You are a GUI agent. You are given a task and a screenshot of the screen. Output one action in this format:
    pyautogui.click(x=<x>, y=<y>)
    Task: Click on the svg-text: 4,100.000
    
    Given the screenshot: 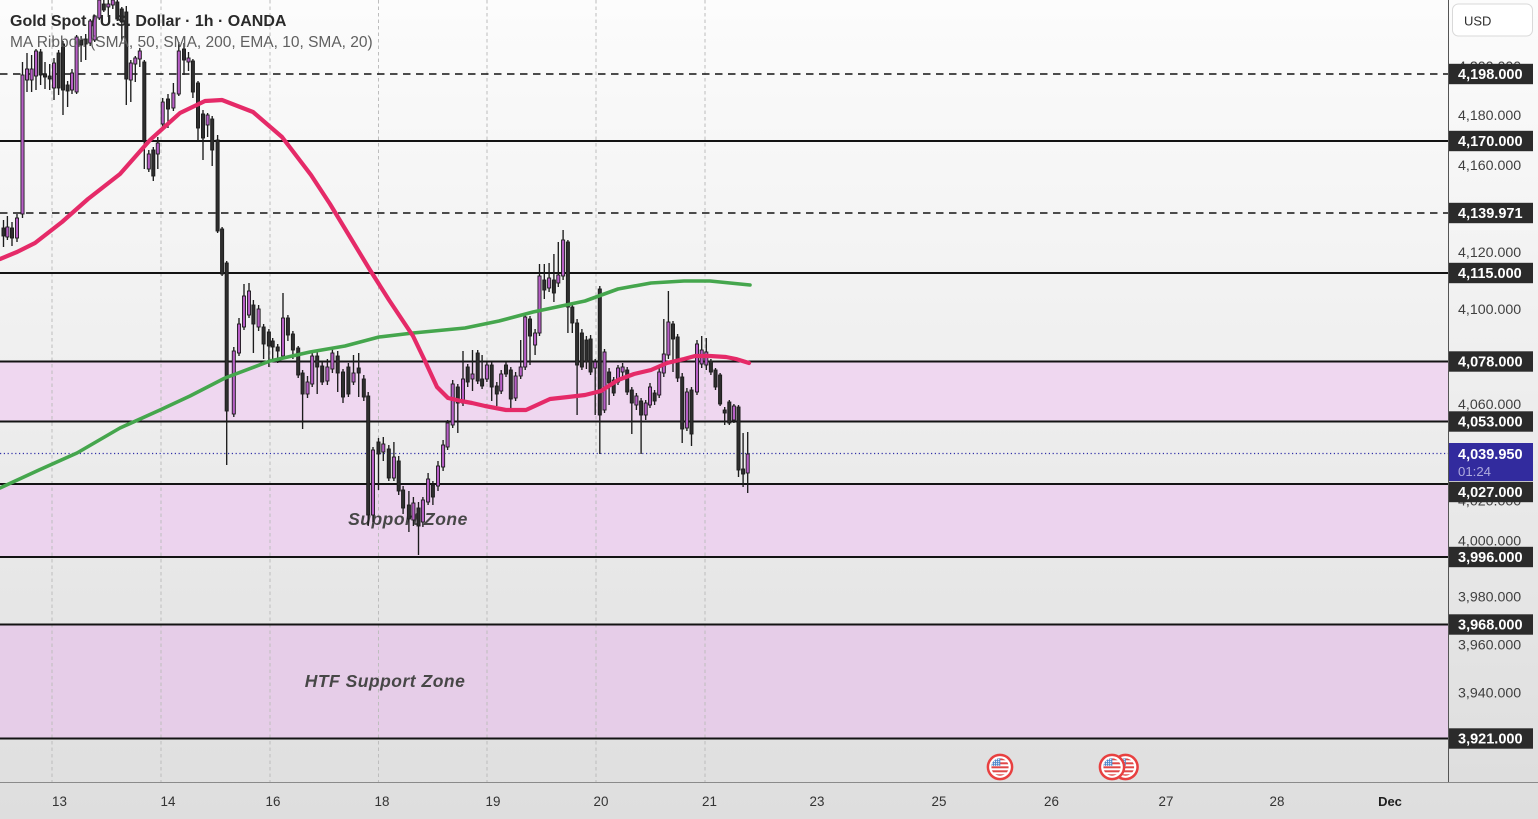 What is the action you would take?
    pyautogui.click(x=1489, y=310)
    